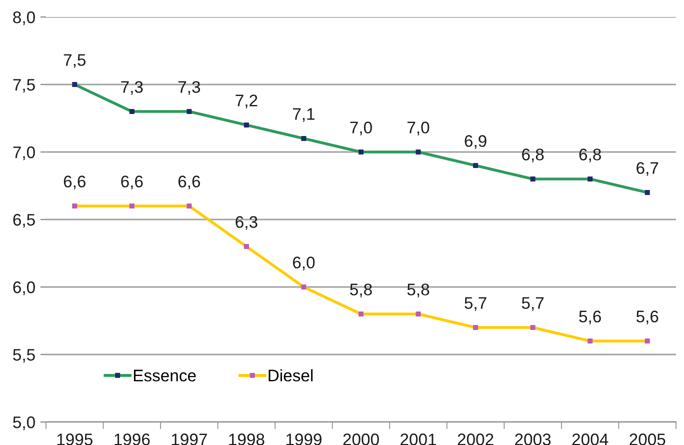  What do you see at coordinates (74, 439) in the screenshot?
I see `x-tick-label: 1995` at bounding box center [74, 439].